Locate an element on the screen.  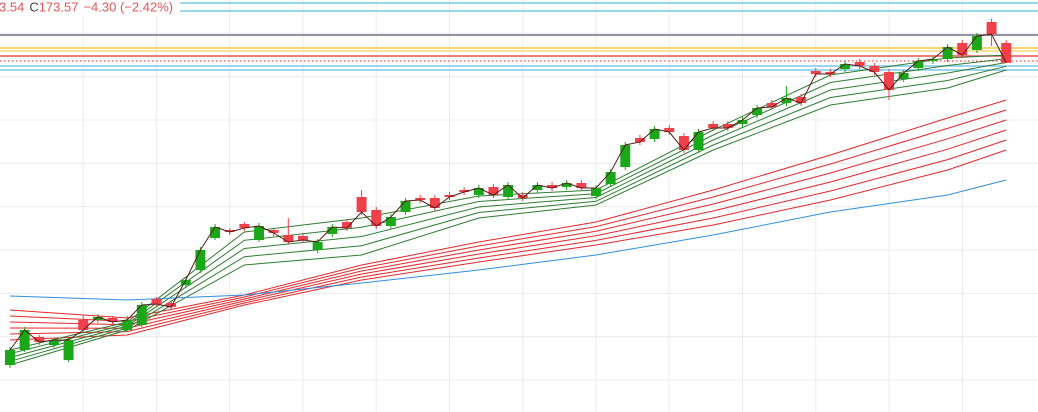
low-value: 3.54 is located at coordinates (12, 7).